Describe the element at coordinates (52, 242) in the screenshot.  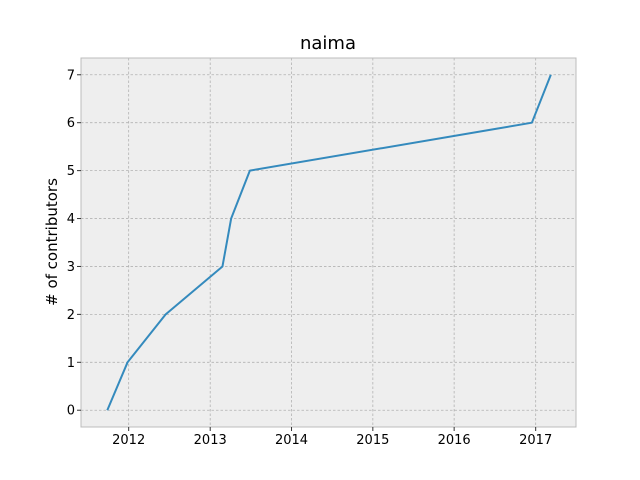
I see `y-axis-label: # of contributors` at that location.